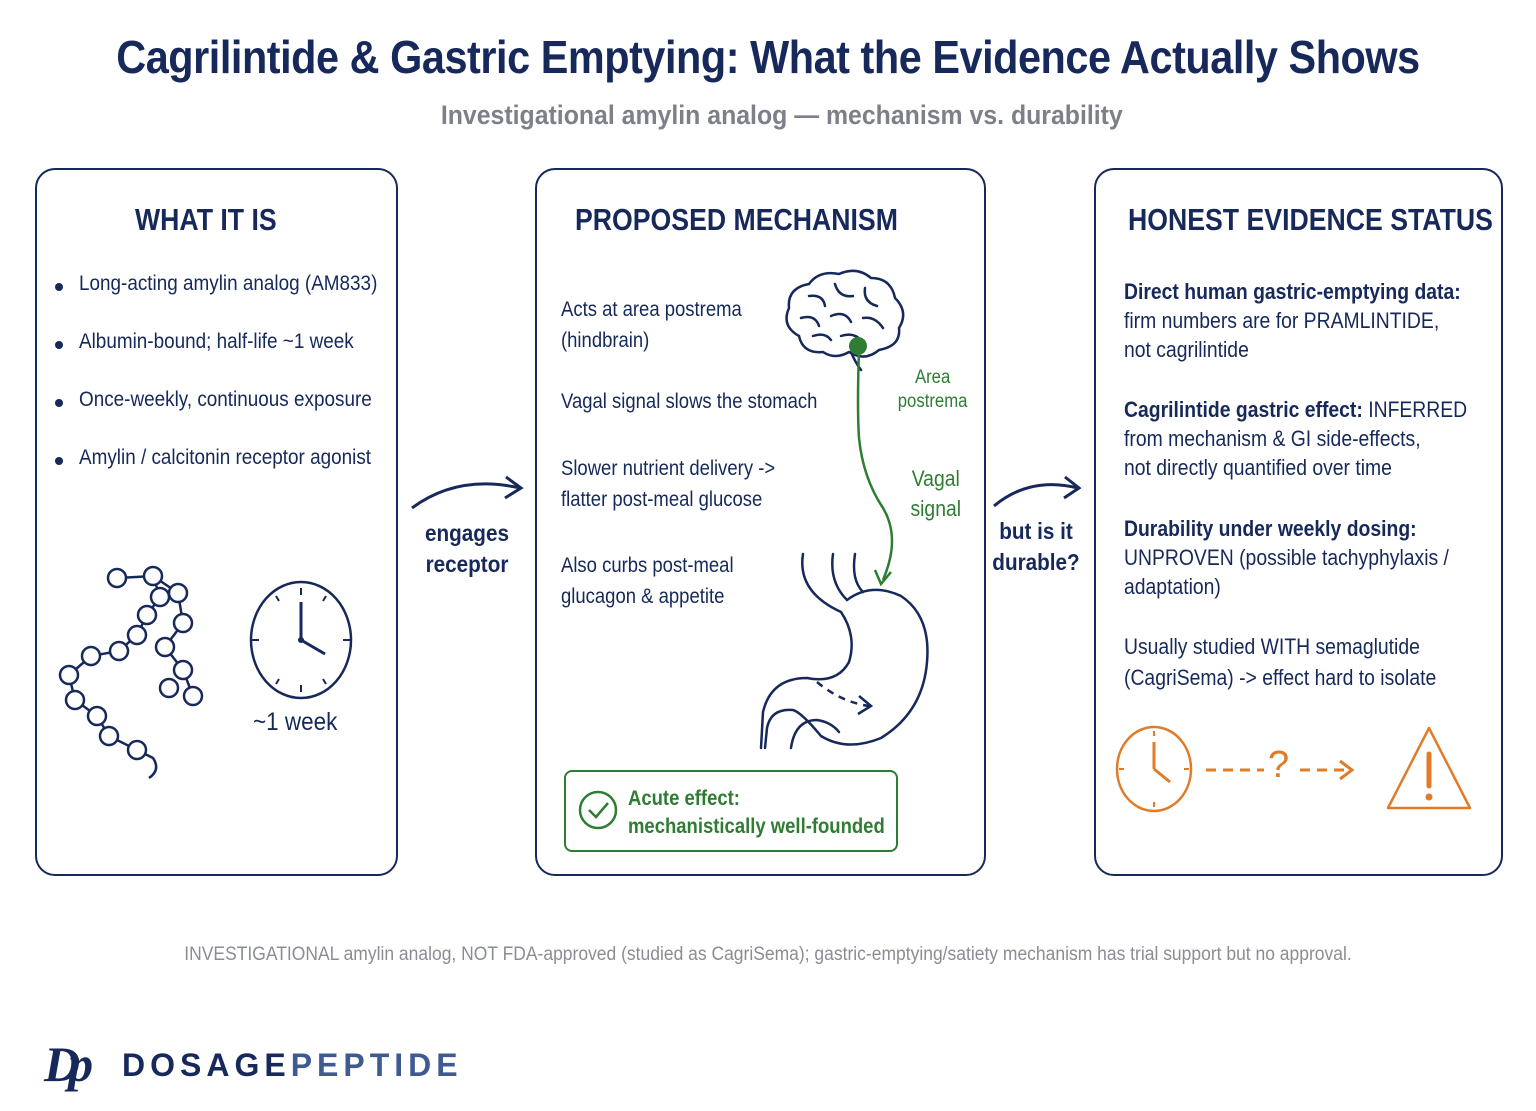 The height and width of the screenshot is (1111, 1536). I want to click on bullet-text: Amylin / calcitonin receptor agonist, so click(225, 457).